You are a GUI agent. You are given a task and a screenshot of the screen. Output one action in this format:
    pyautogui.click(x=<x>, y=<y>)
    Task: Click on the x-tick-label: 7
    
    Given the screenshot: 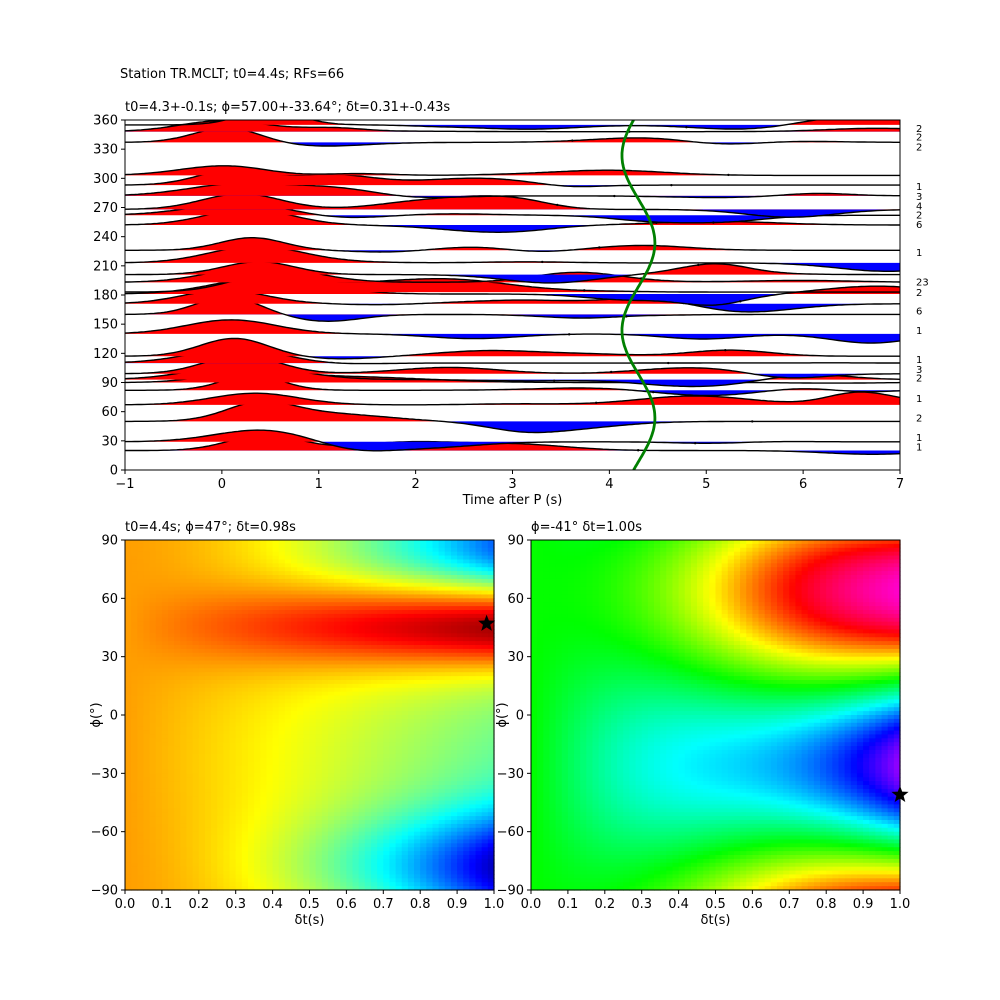 What is the action you would take?
    pyautogui.click(x=900, y=484)
    